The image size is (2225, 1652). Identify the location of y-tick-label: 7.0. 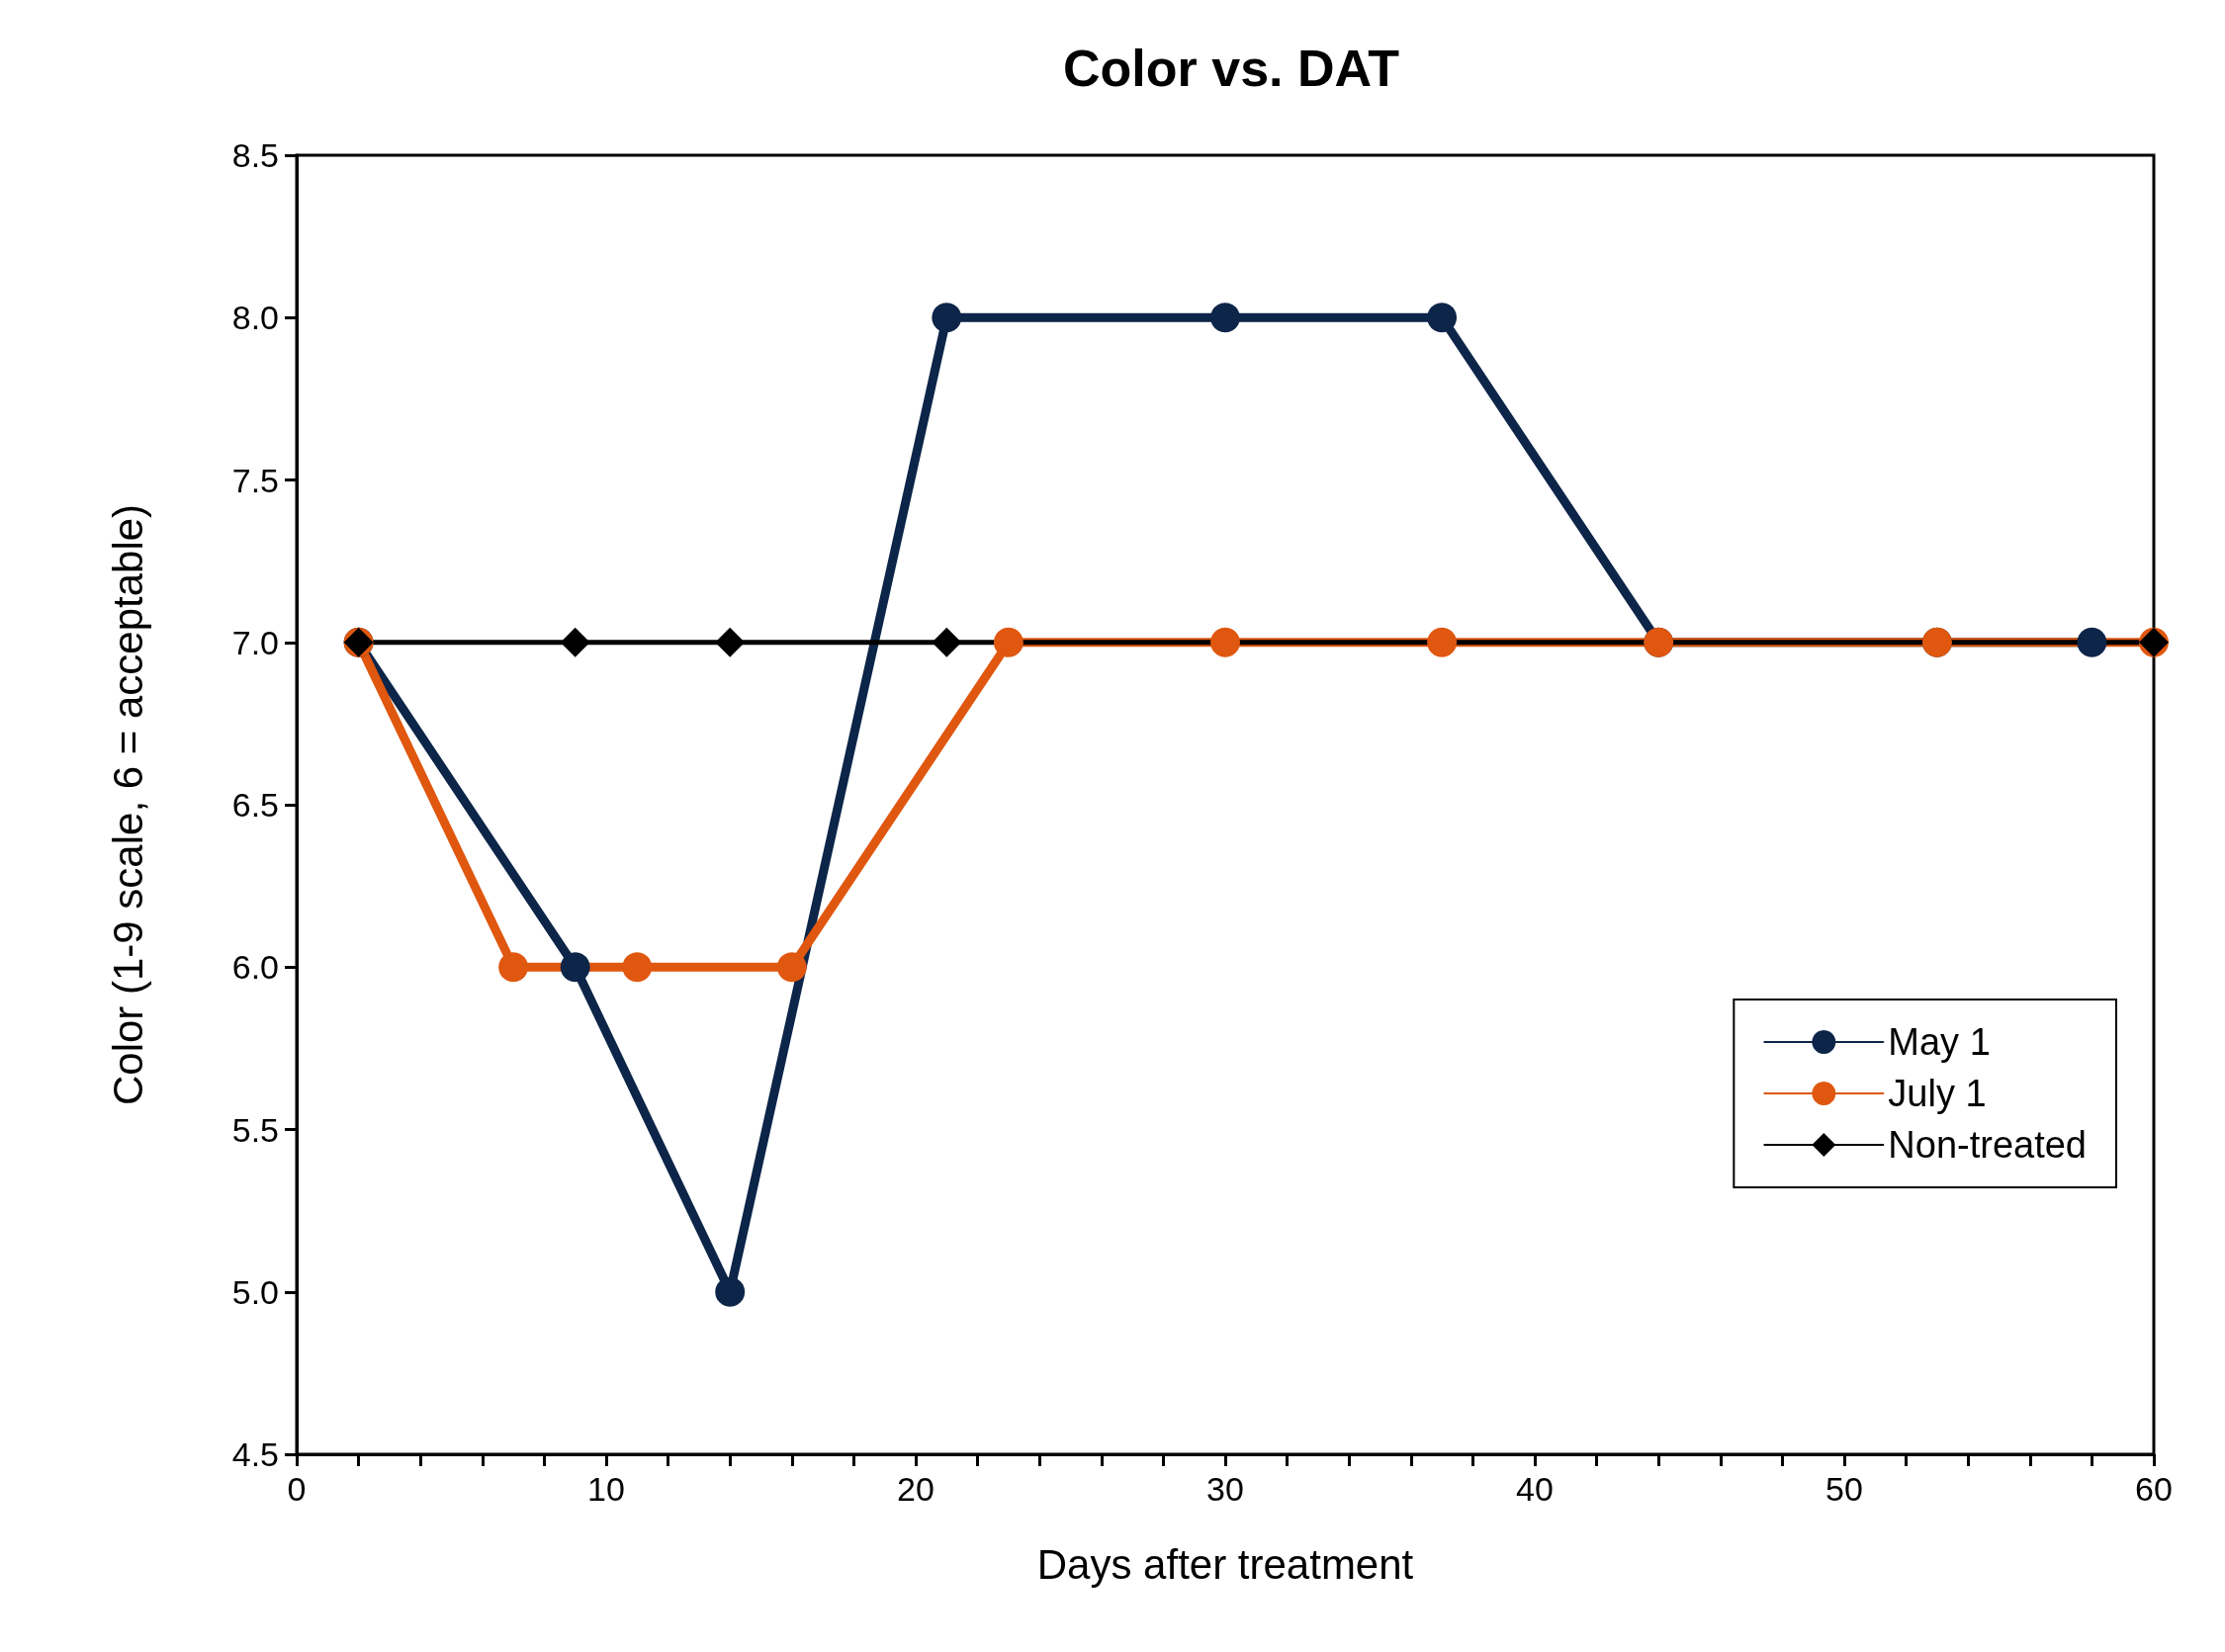
(255, 642).